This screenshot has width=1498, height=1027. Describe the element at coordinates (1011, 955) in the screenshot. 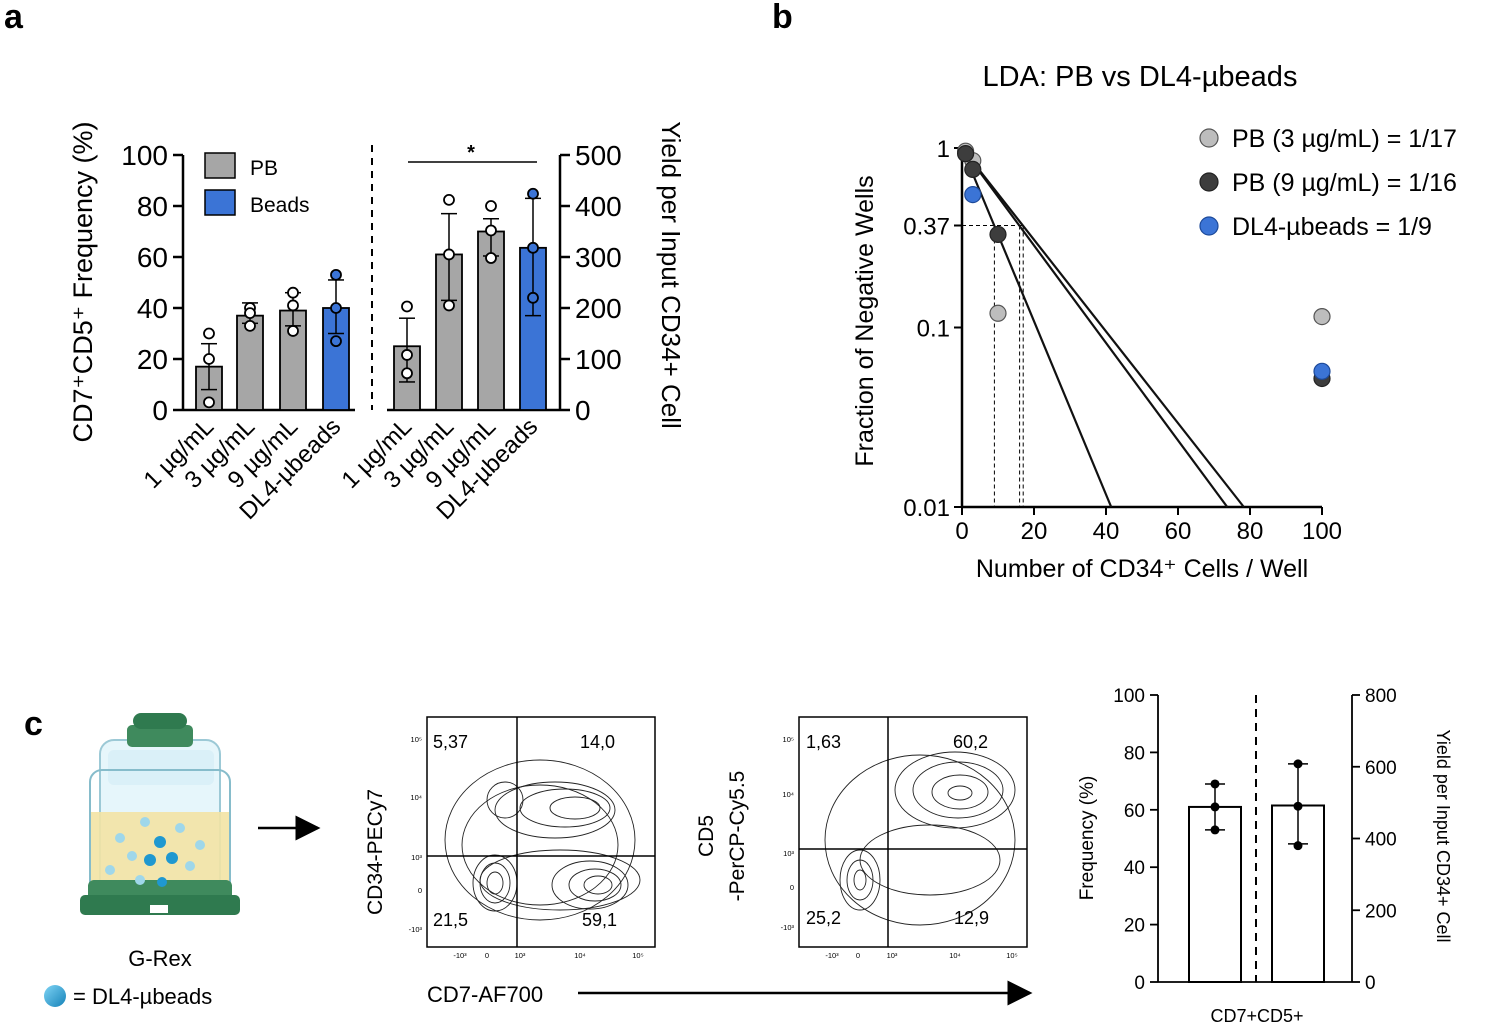

I see `flow2-xtick-1e5: 10⁵` at that location.